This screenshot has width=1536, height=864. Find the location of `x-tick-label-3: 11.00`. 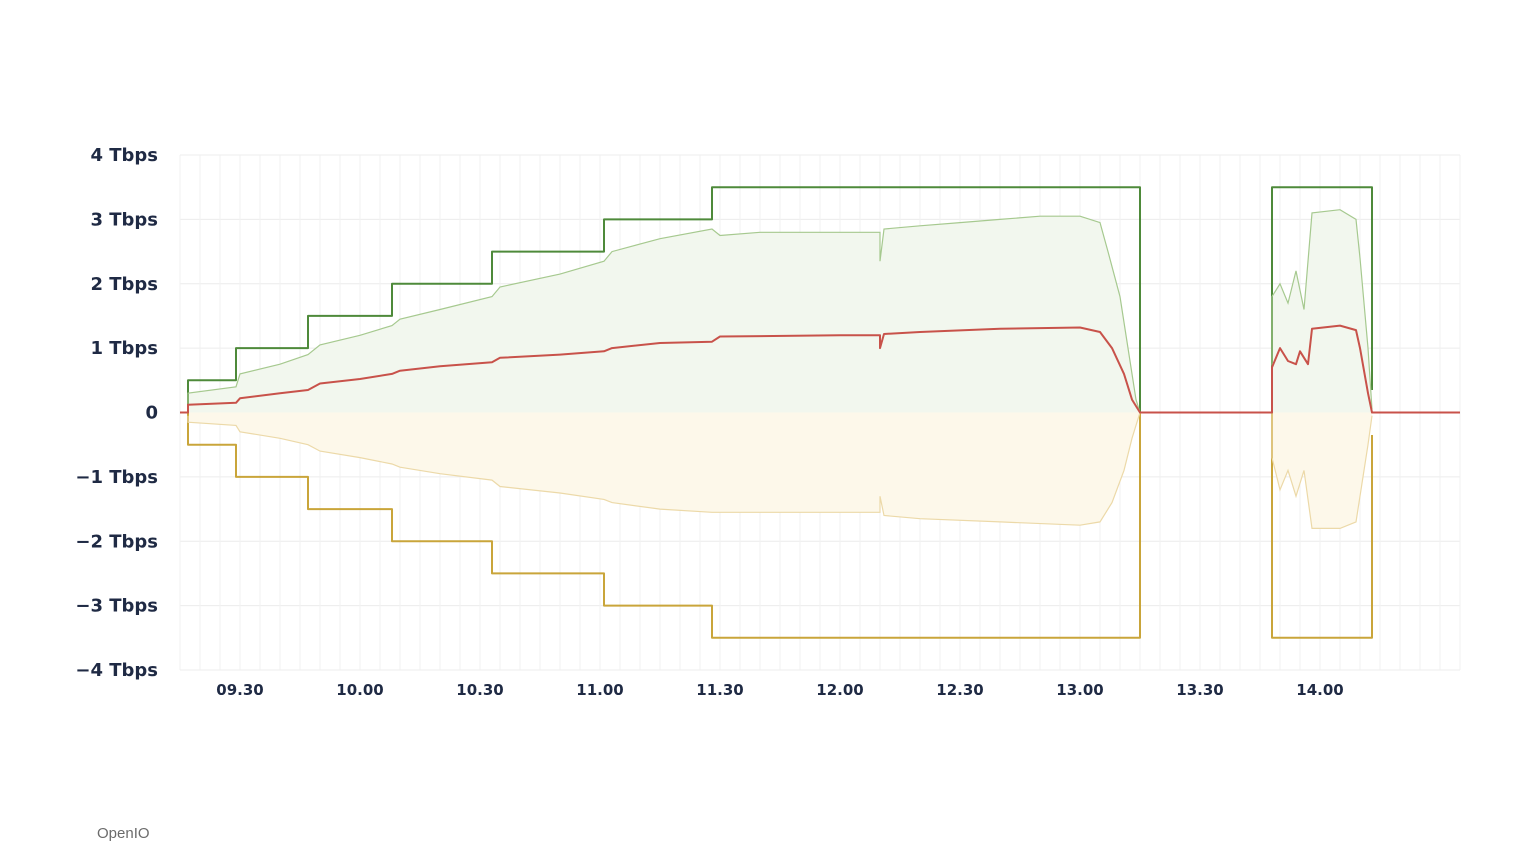

x-tick-label-3: 11.00 is located at coordinates (599, 690).